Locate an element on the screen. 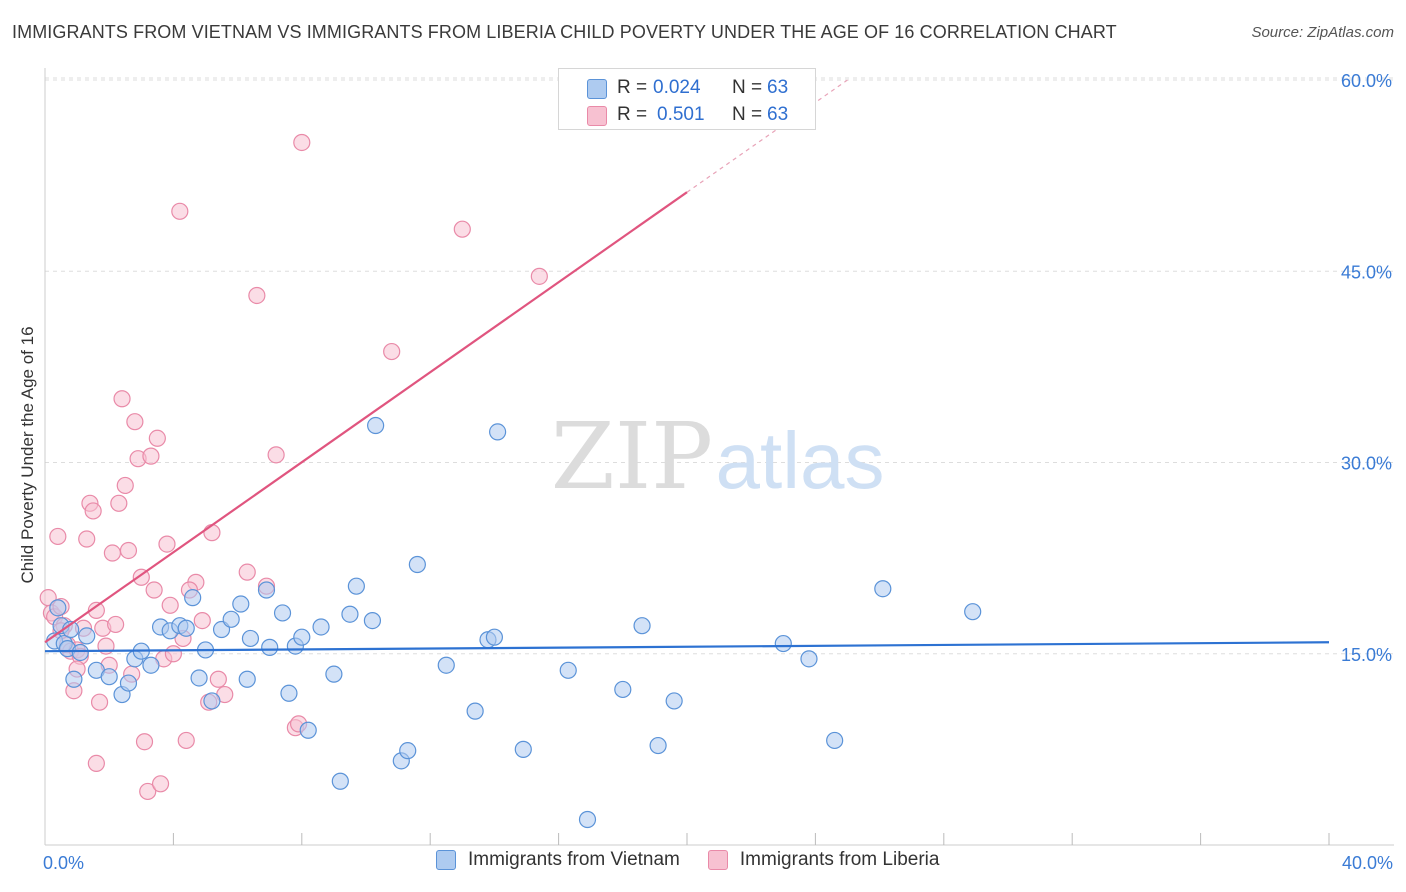 The height and width of the screenshot is (892, 1406). stats-swatch-liberia is located at coordinates (597, 116).